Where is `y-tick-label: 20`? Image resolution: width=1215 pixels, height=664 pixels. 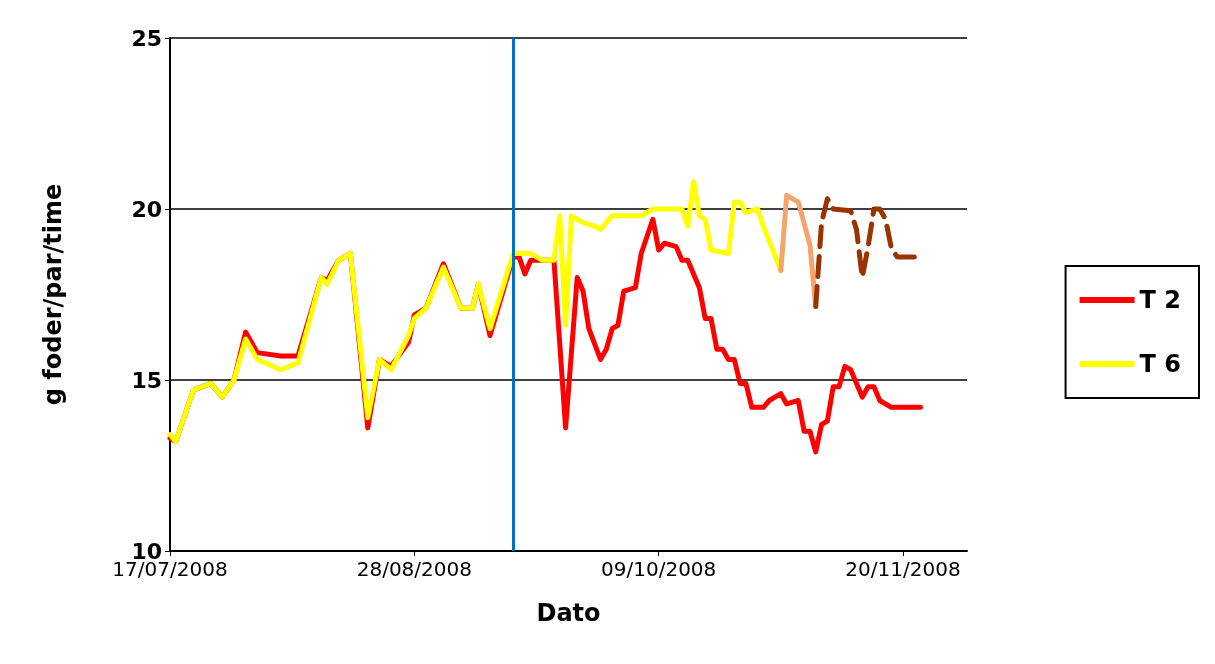
y-tick-label: 20 is located at coordinates (146, 209).